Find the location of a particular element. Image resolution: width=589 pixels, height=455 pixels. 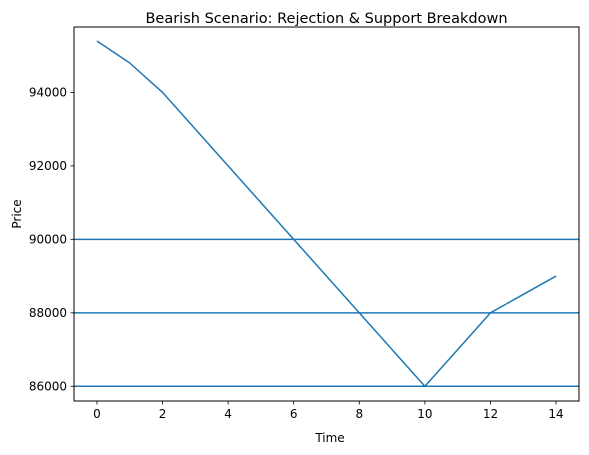

x-tick-label: 14 is located at coordinates (555, 414).